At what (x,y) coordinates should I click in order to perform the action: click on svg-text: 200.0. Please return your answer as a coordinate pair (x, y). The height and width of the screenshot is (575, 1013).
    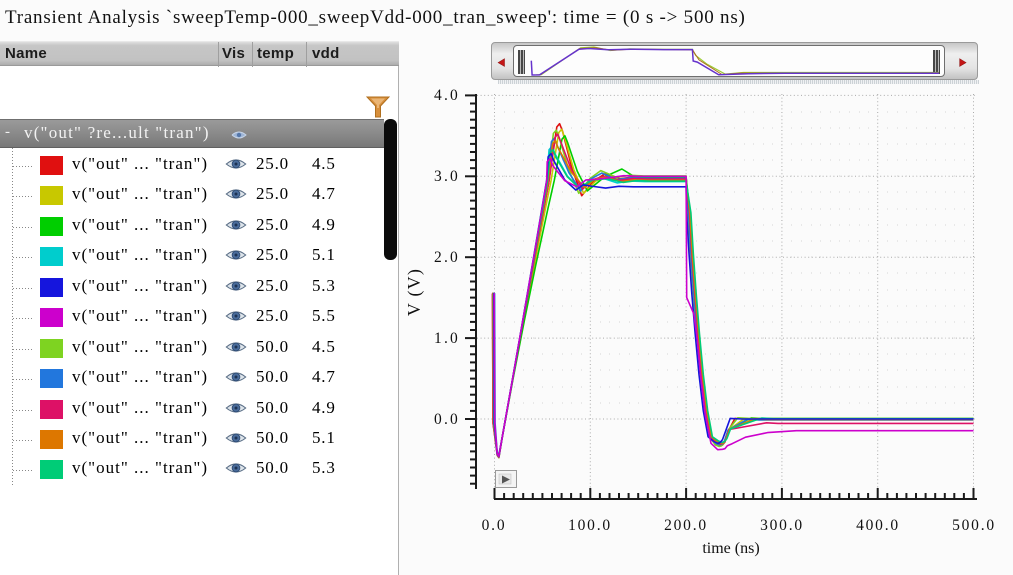
    Looking at the image, I should click on (686, 525).